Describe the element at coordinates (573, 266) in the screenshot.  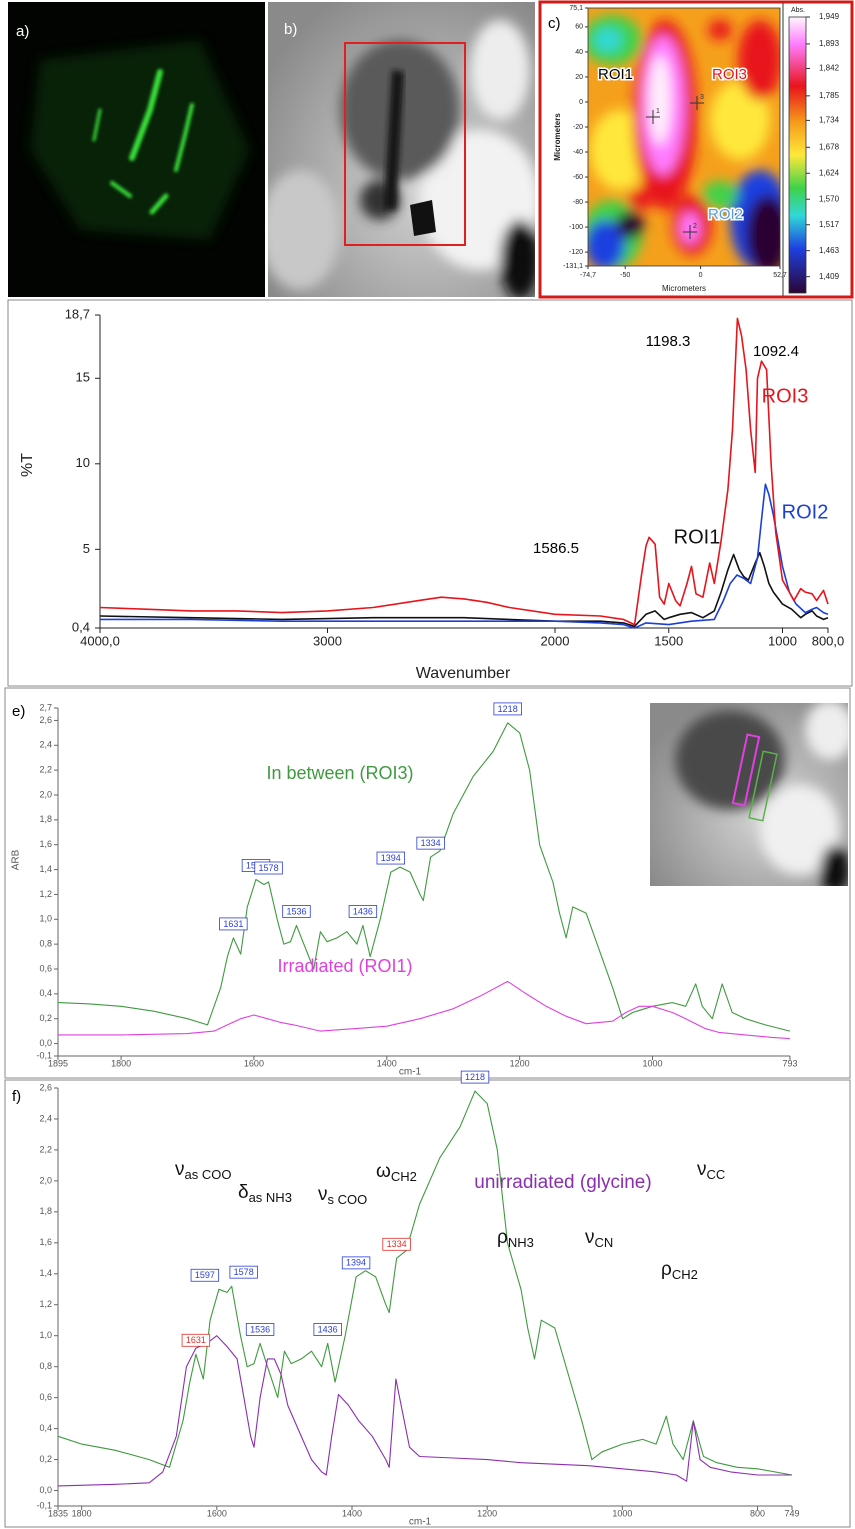
I see `y-tick-label: -131,1` at that location.